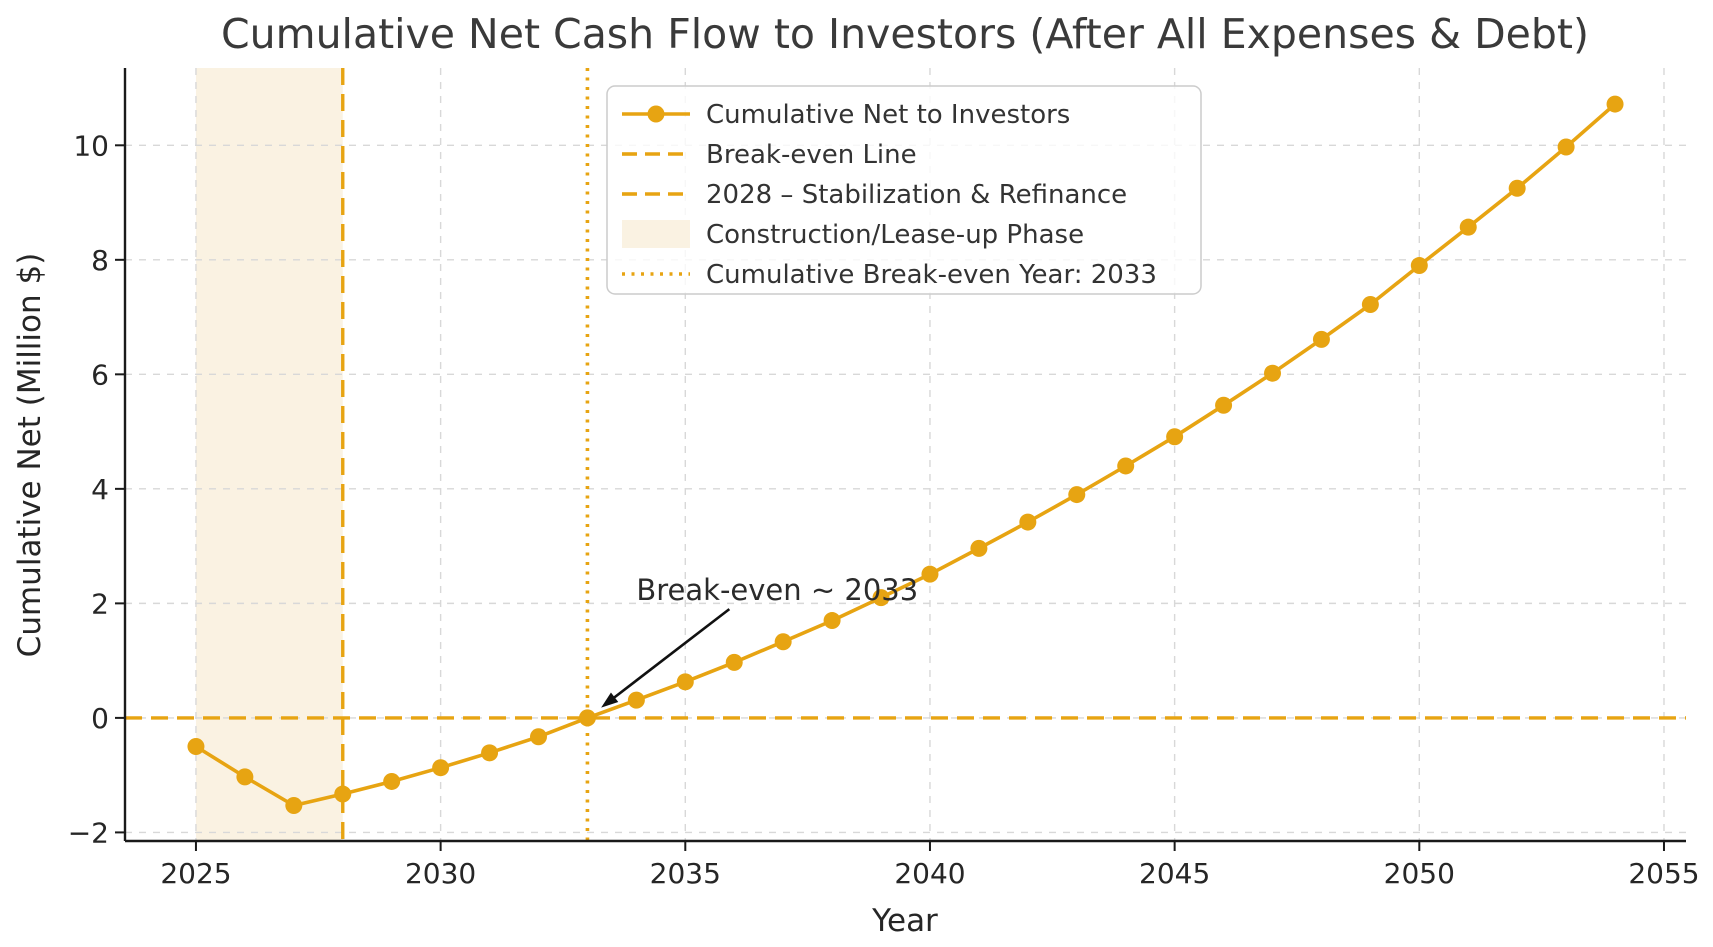 The height and width of the screenshot is (947, 1713). Describe the element at coordinates (1175, 437) in the screenshot. I see `data-point-2045` at that location.